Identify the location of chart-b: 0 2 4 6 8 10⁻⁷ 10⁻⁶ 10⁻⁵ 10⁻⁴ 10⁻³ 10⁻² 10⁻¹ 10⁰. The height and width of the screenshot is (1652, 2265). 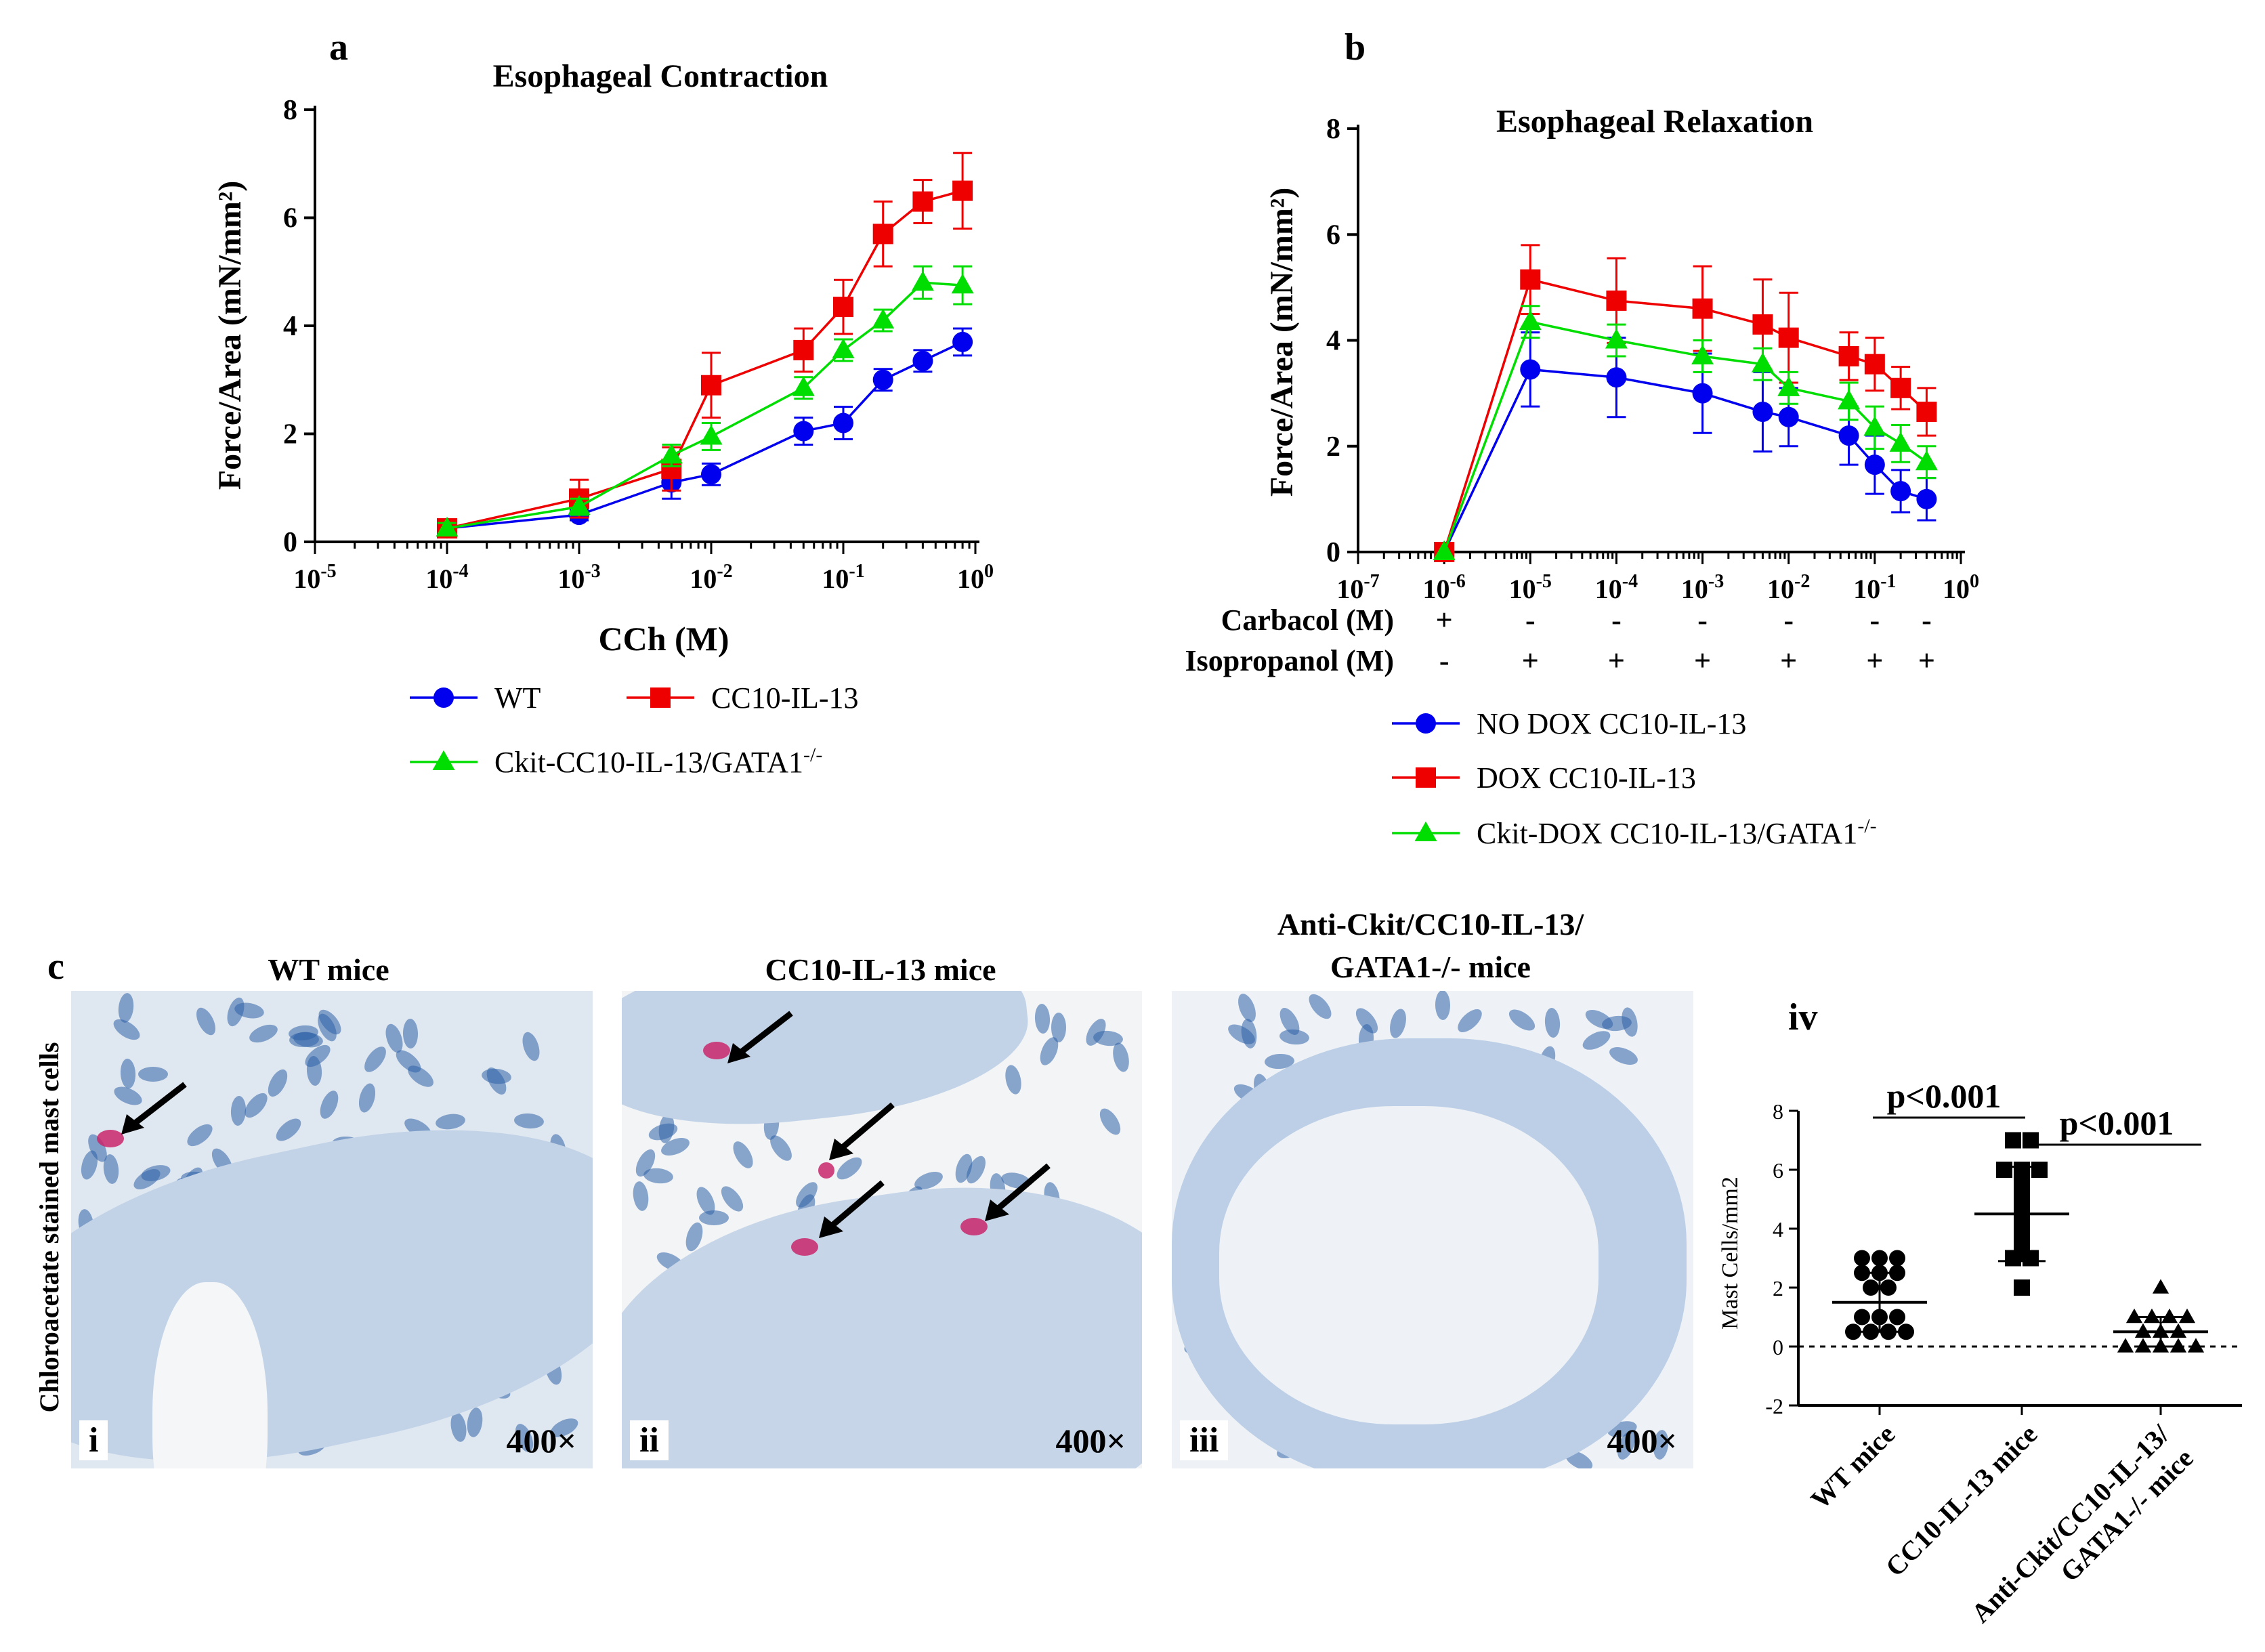
(1652, 359).